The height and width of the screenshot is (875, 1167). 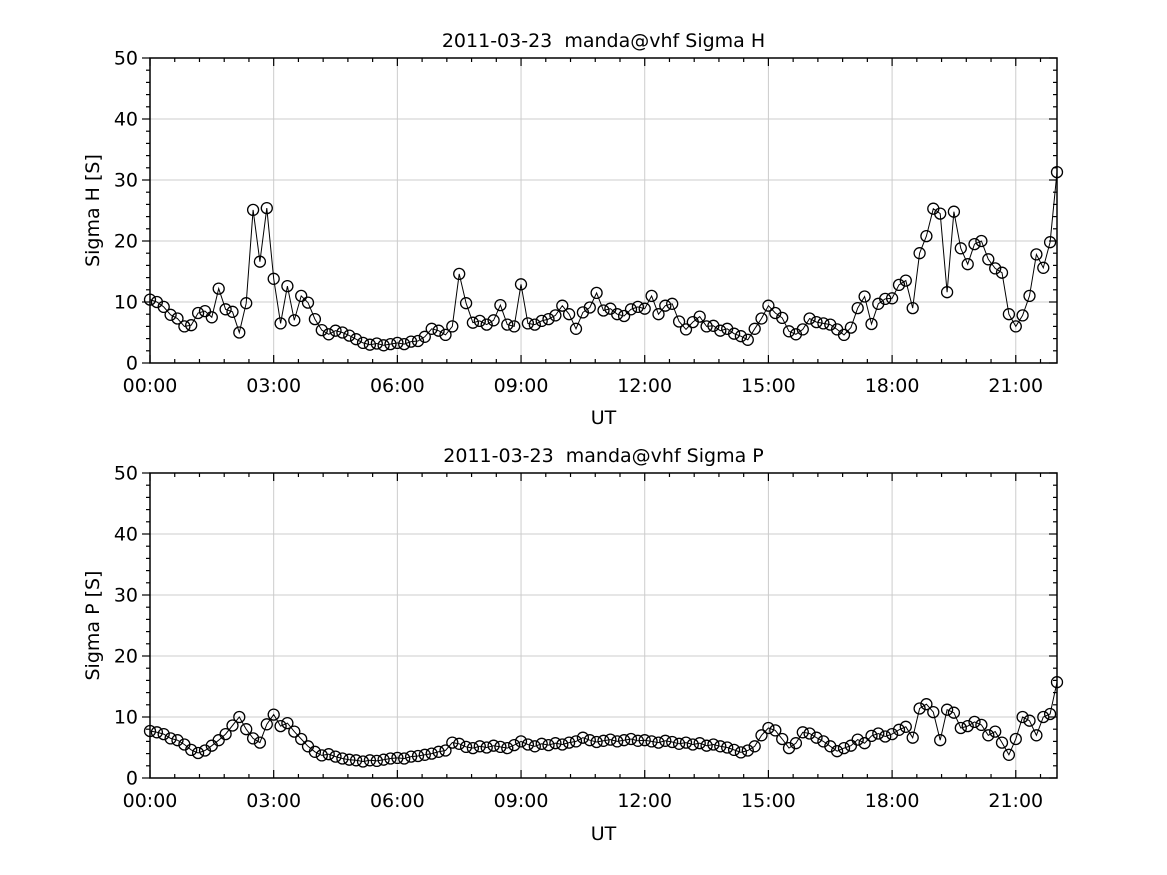 I want to click on x-tick-label: 06:00, so click(x=397, y=801).